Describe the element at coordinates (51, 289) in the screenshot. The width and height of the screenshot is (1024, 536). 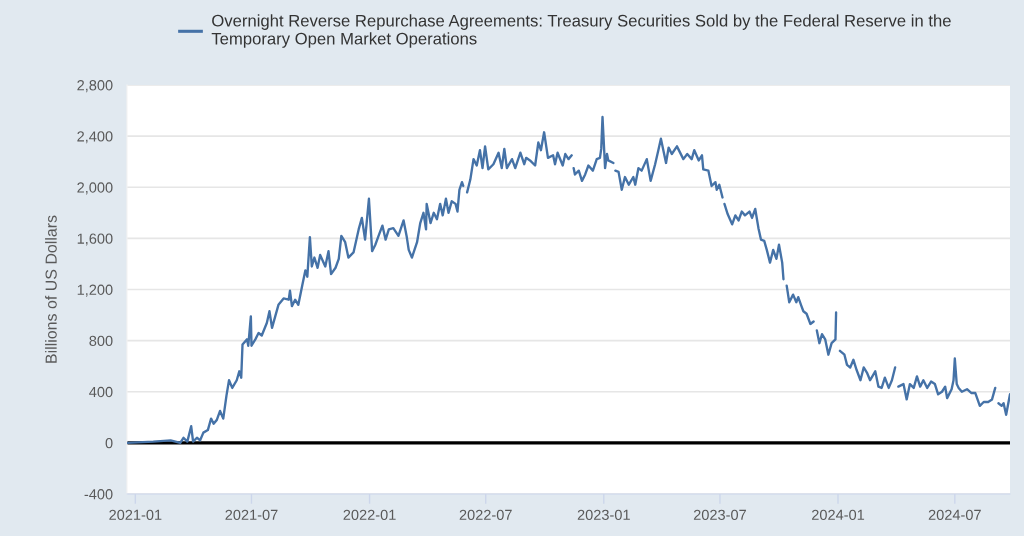
I see `y-axis-title: Billions of US Dollars` at that location.